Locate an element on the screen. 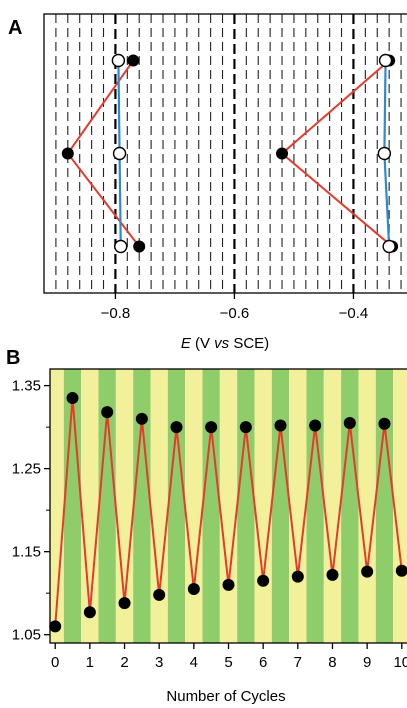 Image resolution: width=407 pixels, height=708 pixels. panel-b-x-tick-label-7: 7 is located at coordinates (298, 662).